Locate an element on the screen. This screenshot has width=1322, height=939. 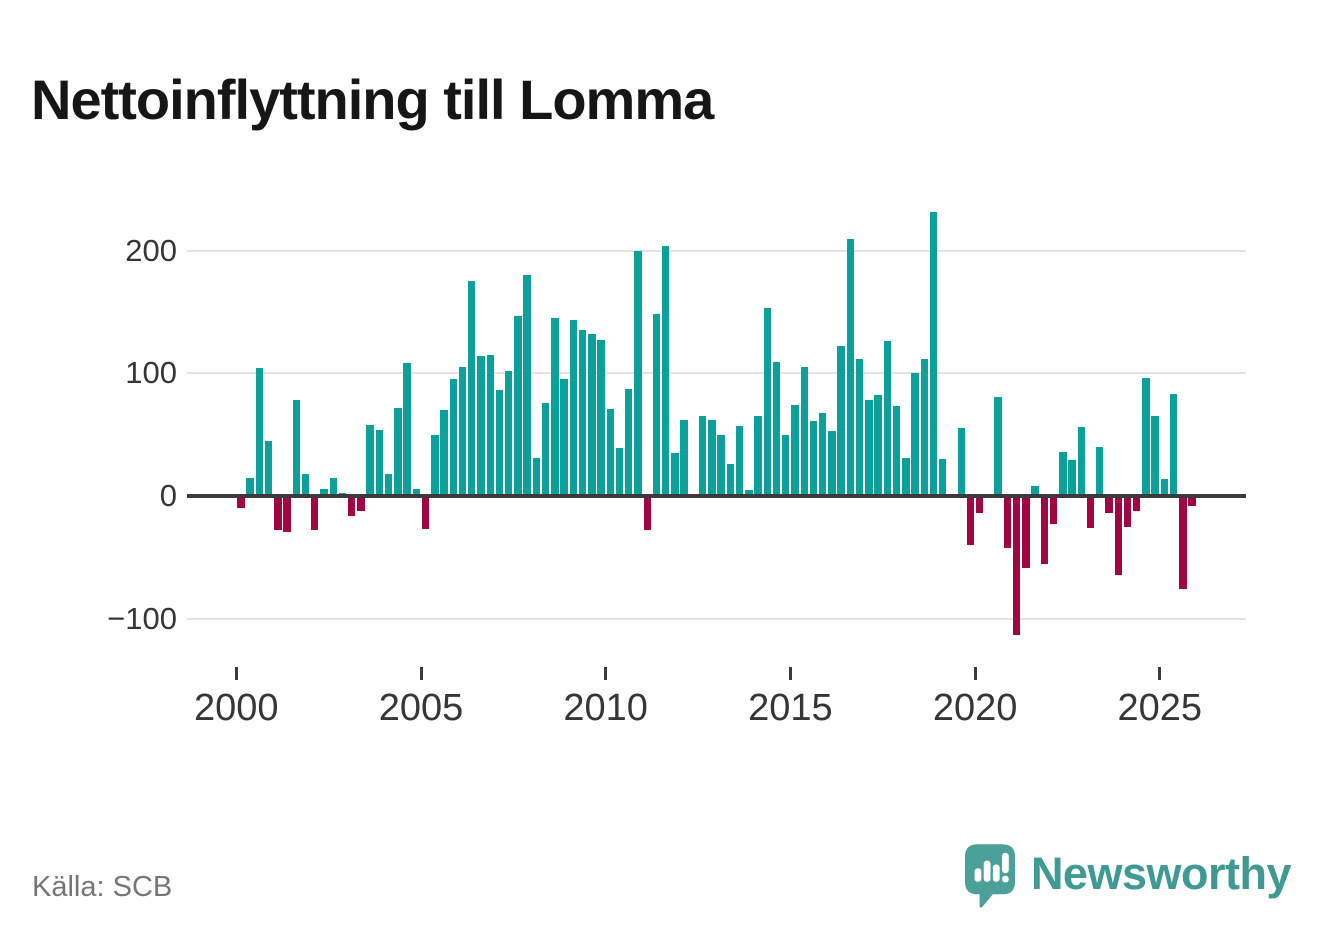
x-axis-label-2010: 2010 is located at coordinates (605, 708).